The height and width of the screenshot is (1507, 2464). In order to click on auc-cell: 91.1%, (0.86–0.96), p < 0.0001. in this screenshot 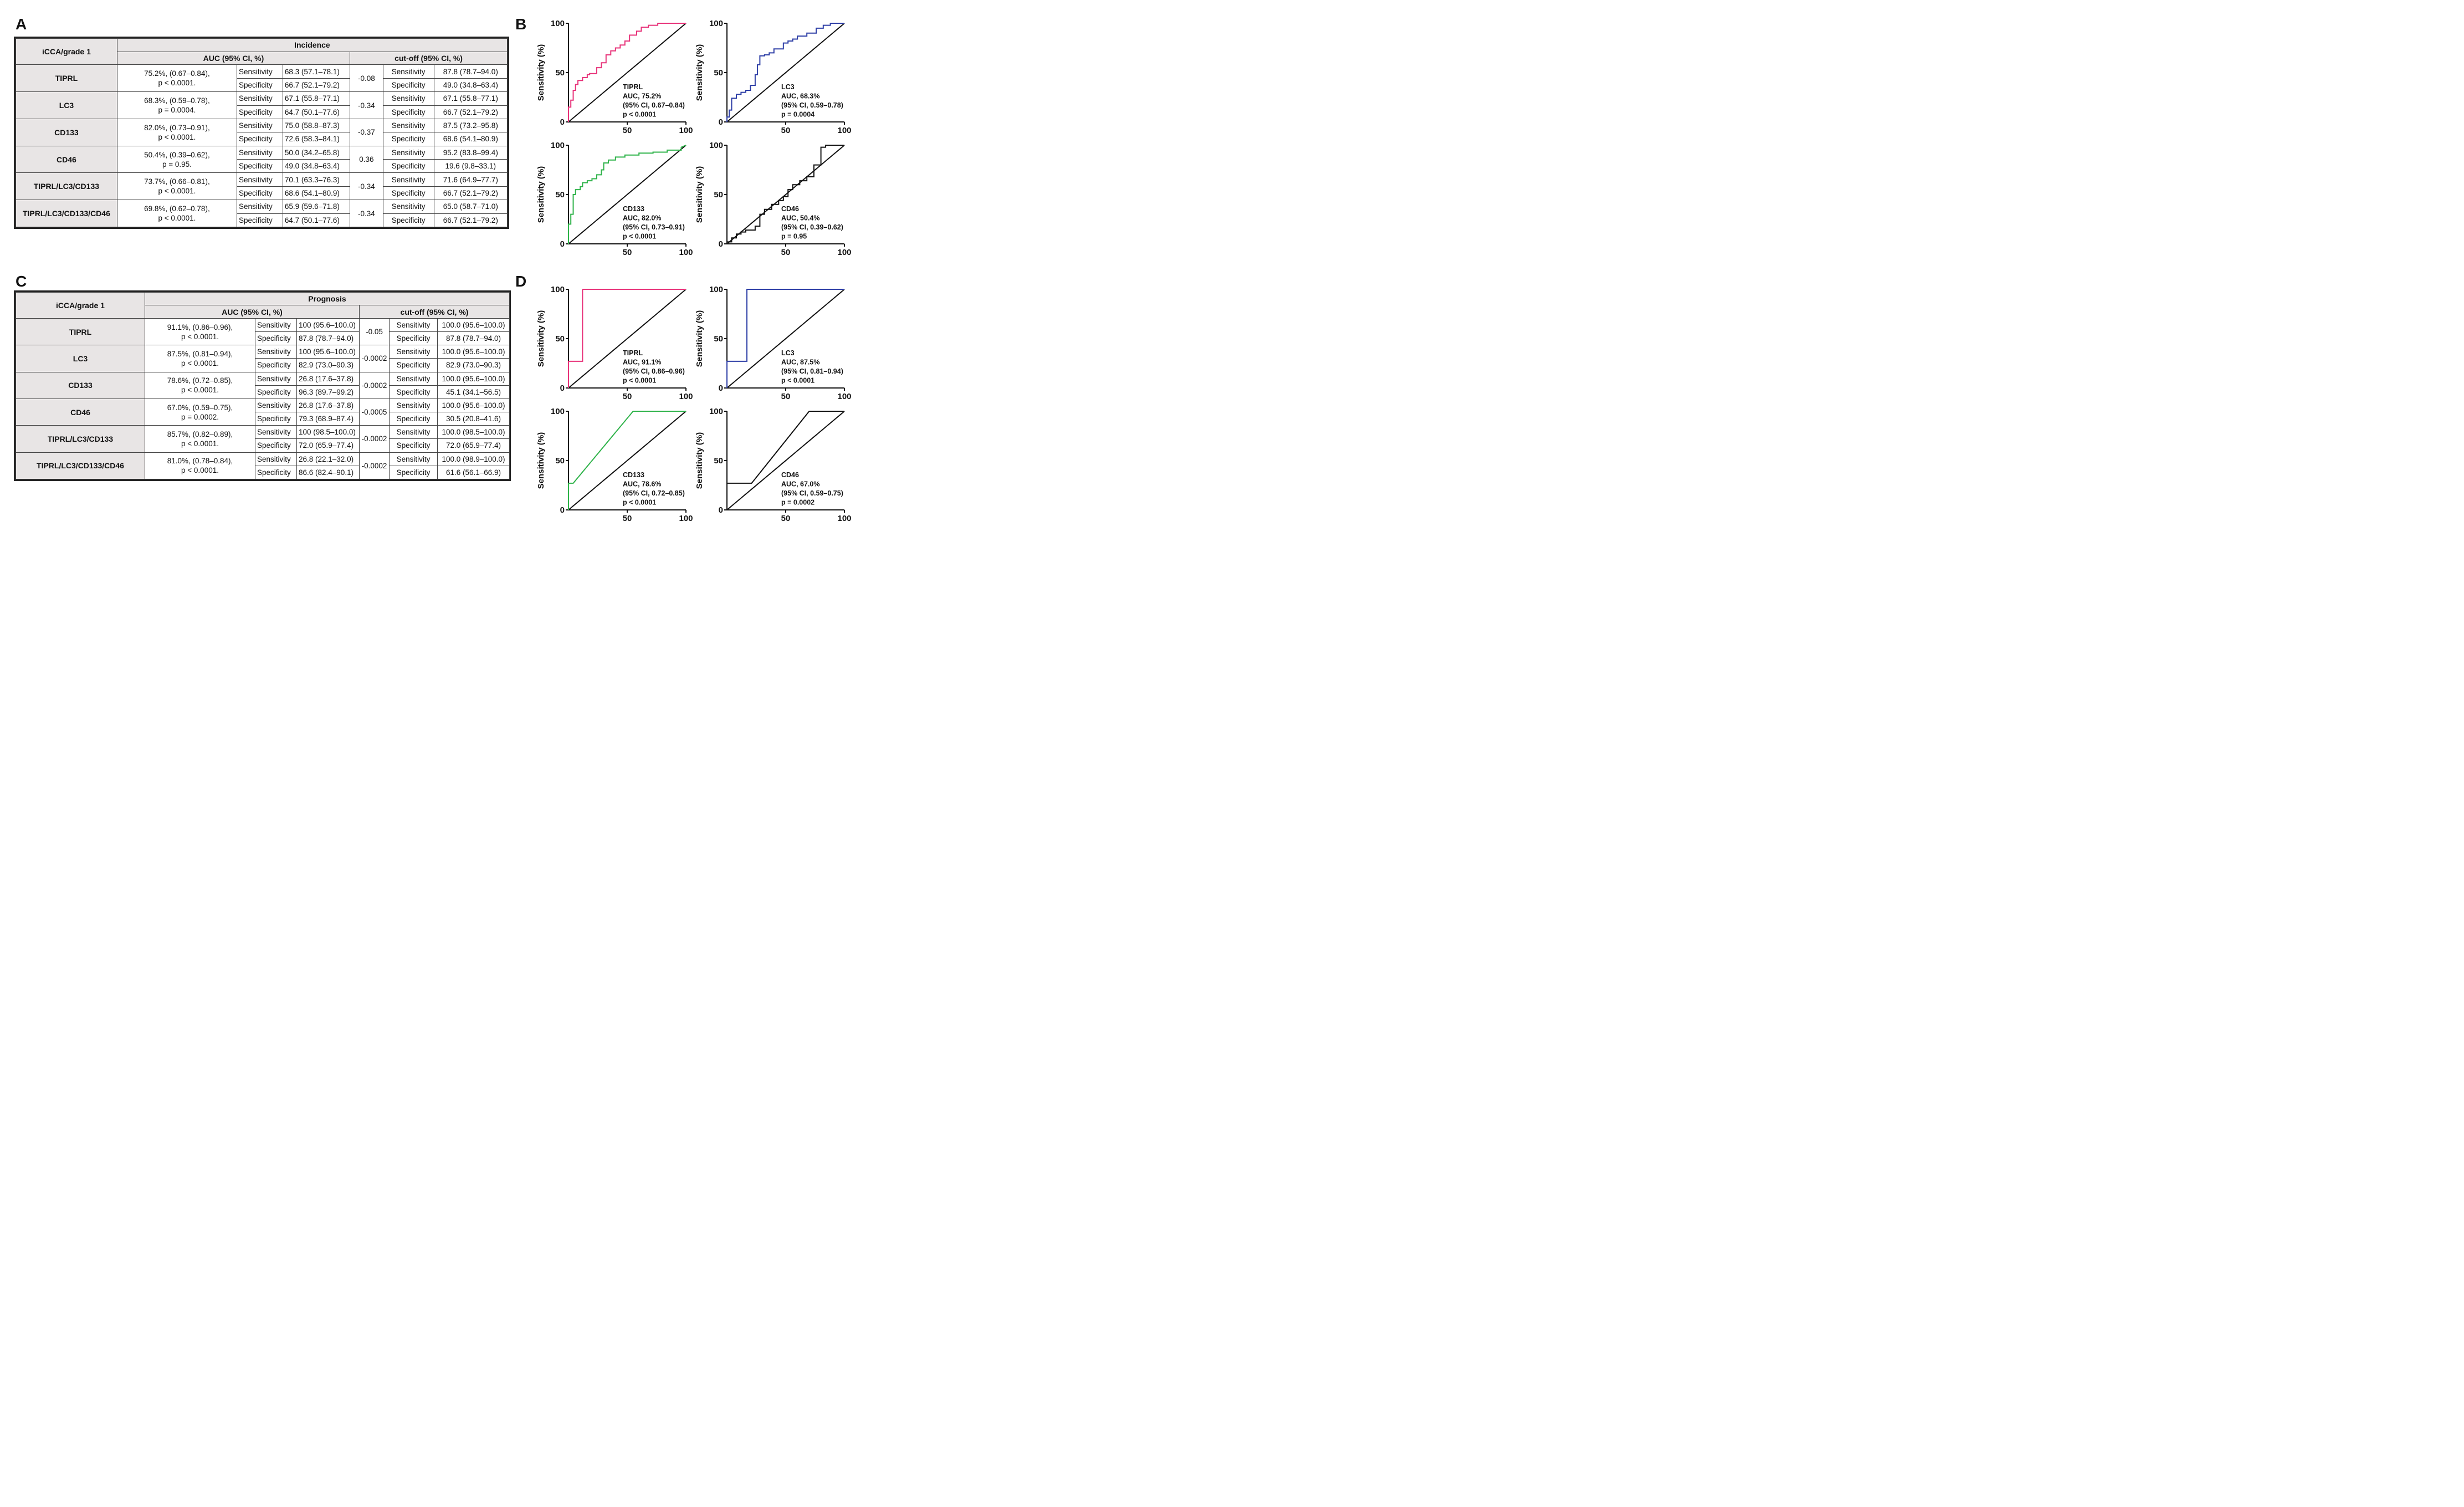, I will do `click(200, 332)`.